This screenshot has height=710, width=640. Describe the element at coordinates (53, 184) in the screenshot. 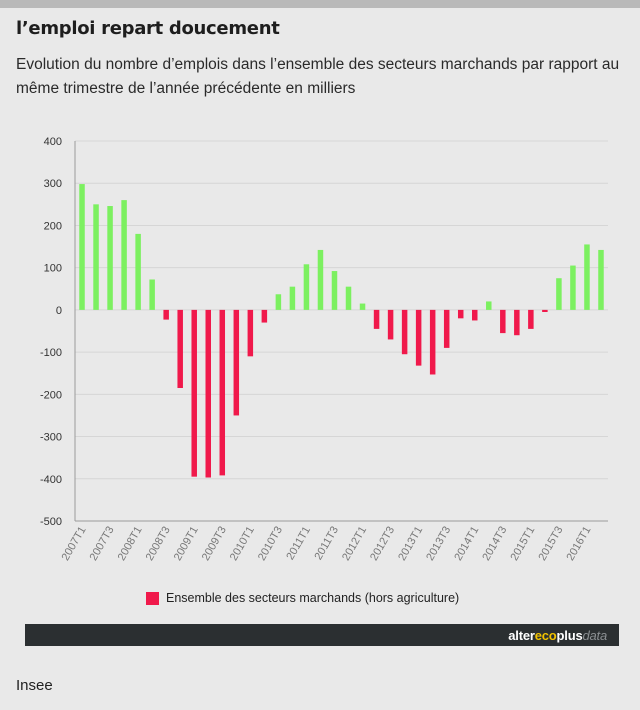

I see `y-tick-label: 300` at that location.